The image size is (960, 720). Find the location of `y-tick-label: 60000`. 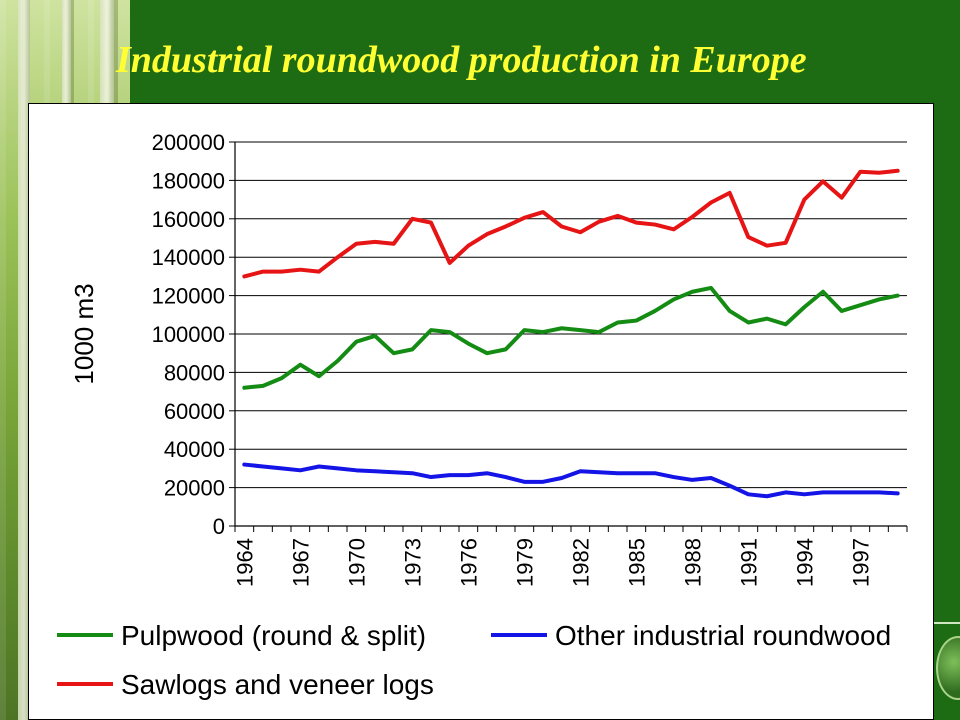

y-tick-label: 60000 is located at coordinates (194, 411).